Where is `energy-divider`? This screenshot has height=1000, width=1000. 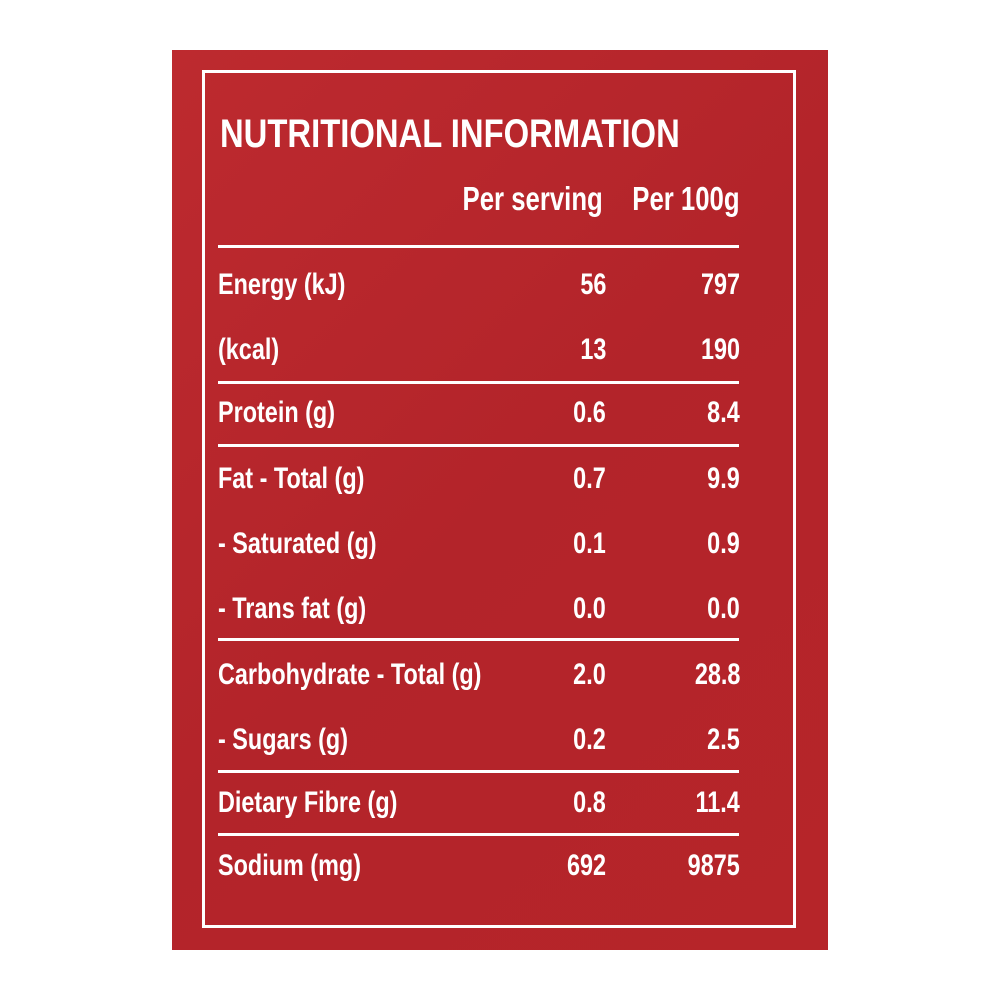 energy-divider is located at coordinates (478, 382).